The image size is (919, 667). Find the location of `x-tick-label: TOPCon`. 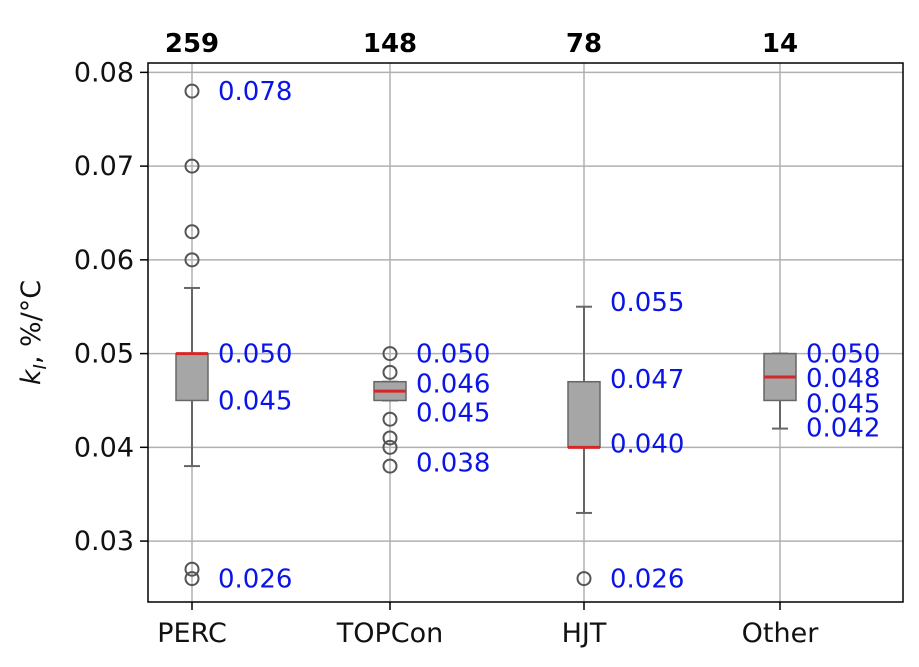

x-tick-label: TOPCon is located at coordinates (390, 633).